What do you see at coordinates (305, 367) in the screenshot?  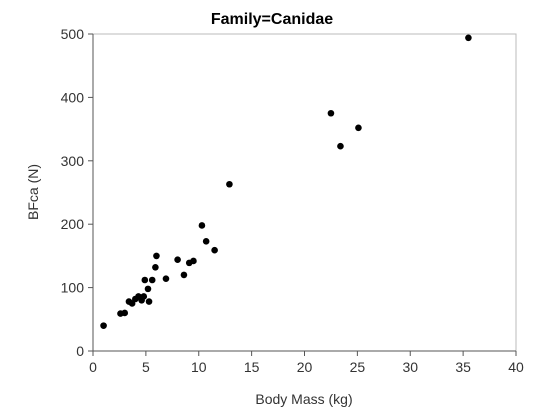 I see `x-tick-label: 20` at bounding box center [305, 367].